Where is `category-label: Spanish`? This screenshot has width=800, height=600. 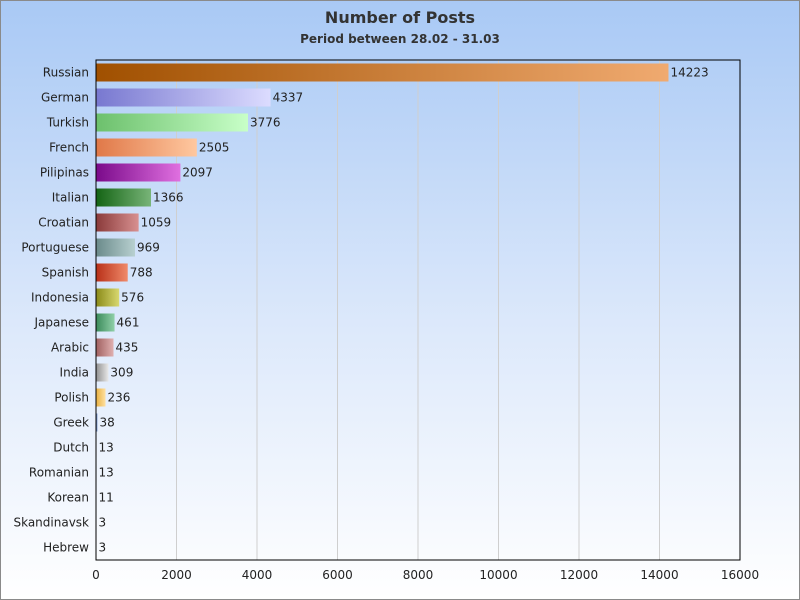 category-label: Spanish is located at coordinates (65, 273).